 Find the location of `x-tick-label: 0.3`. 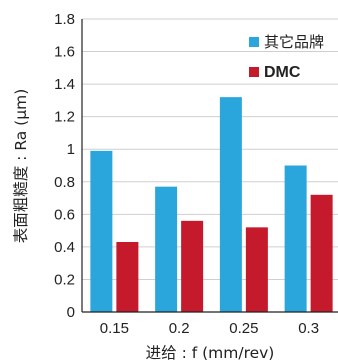

x-tick-label: 0.3 is located at coordinates (308, 328).